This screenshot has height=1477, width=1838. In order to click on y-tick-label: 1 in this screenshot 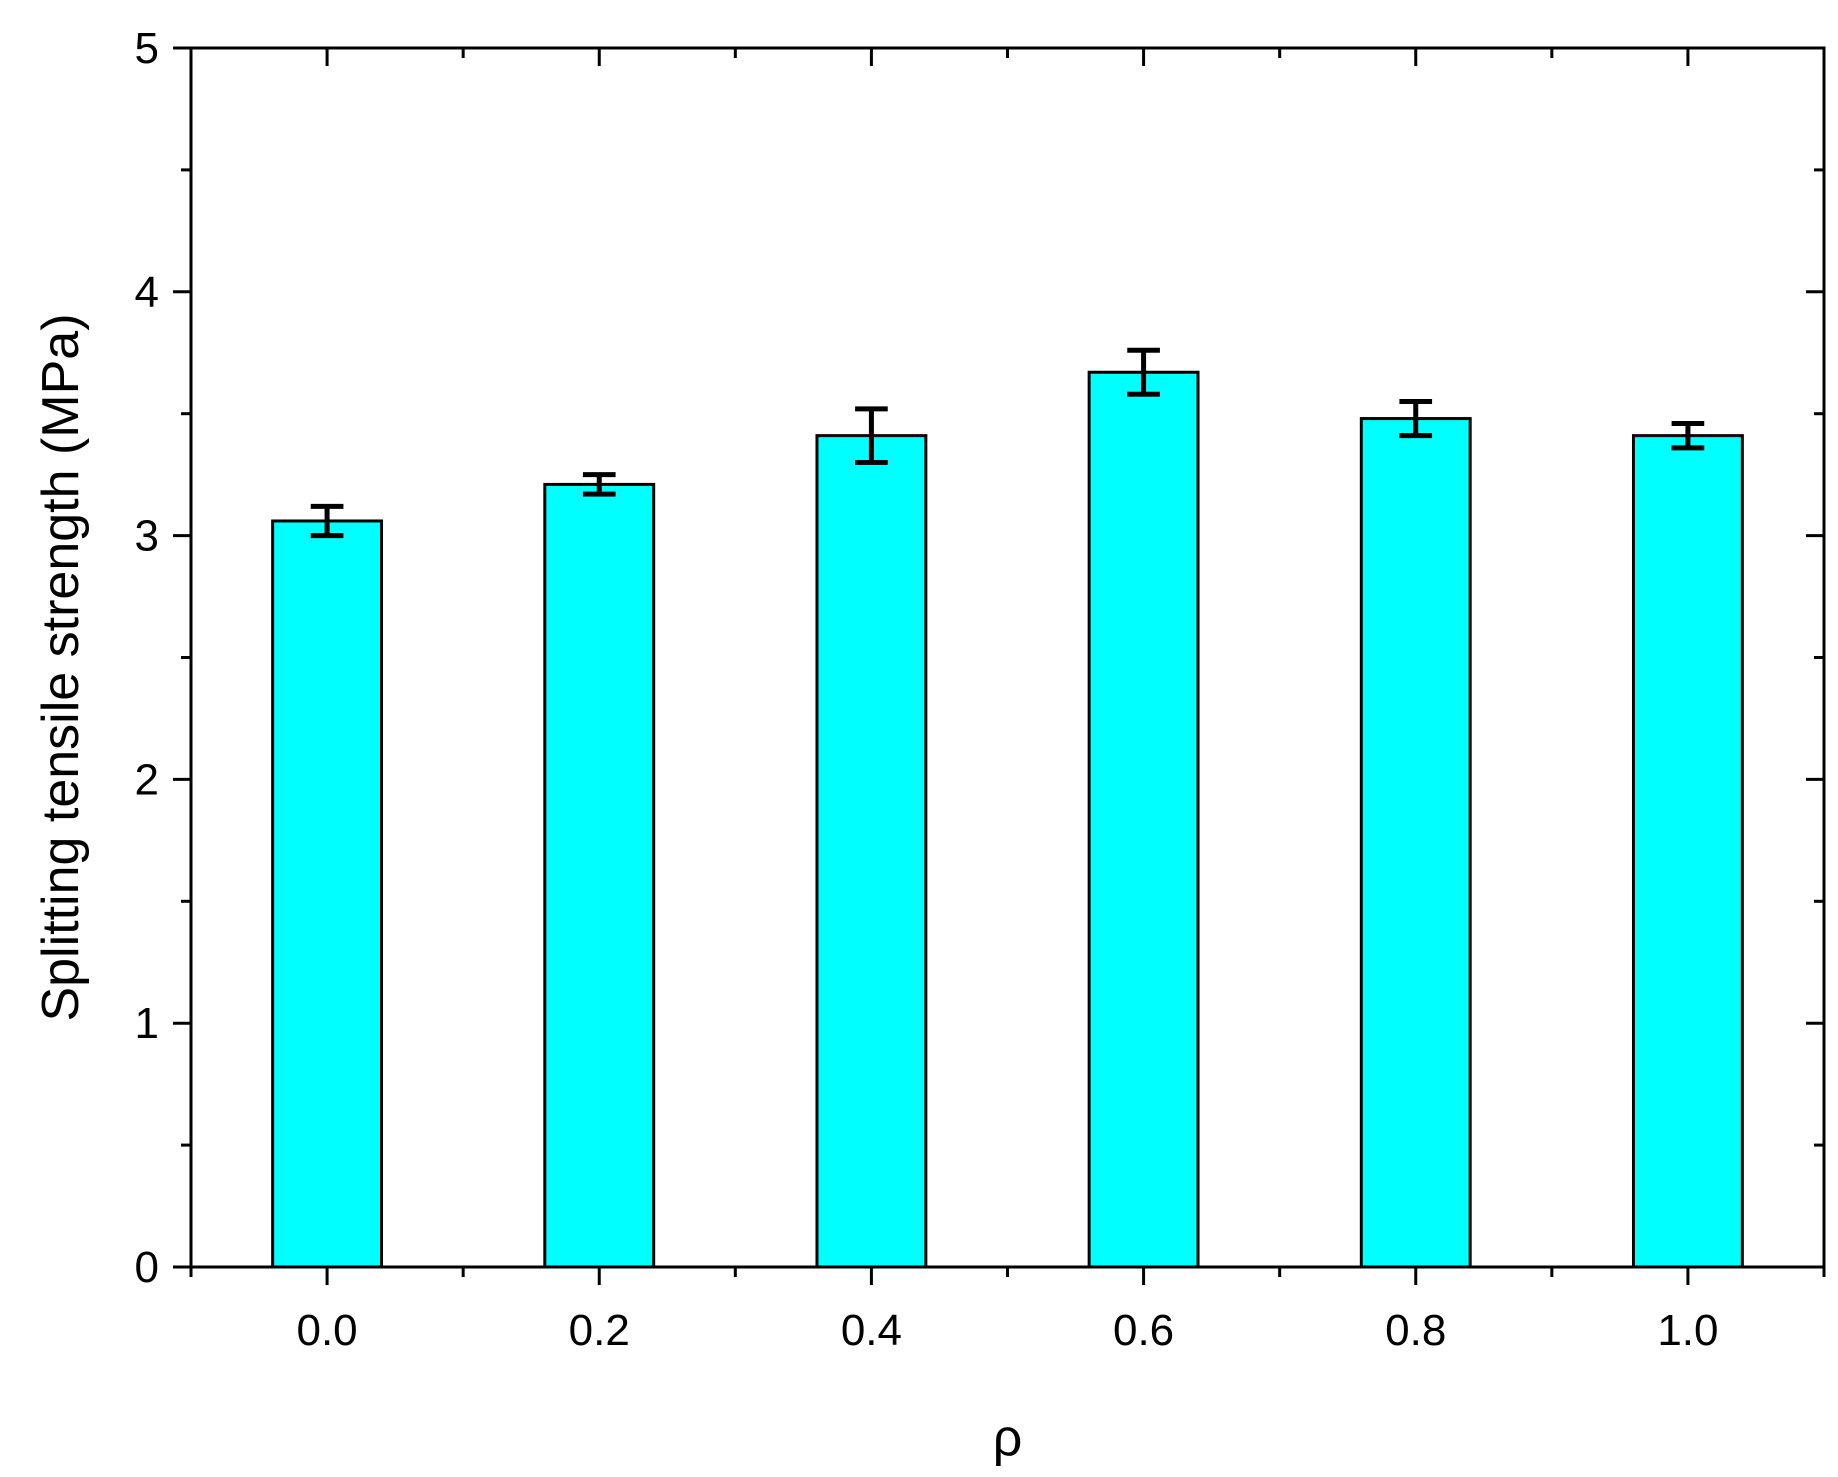, I will do `click(147, 1023)`.